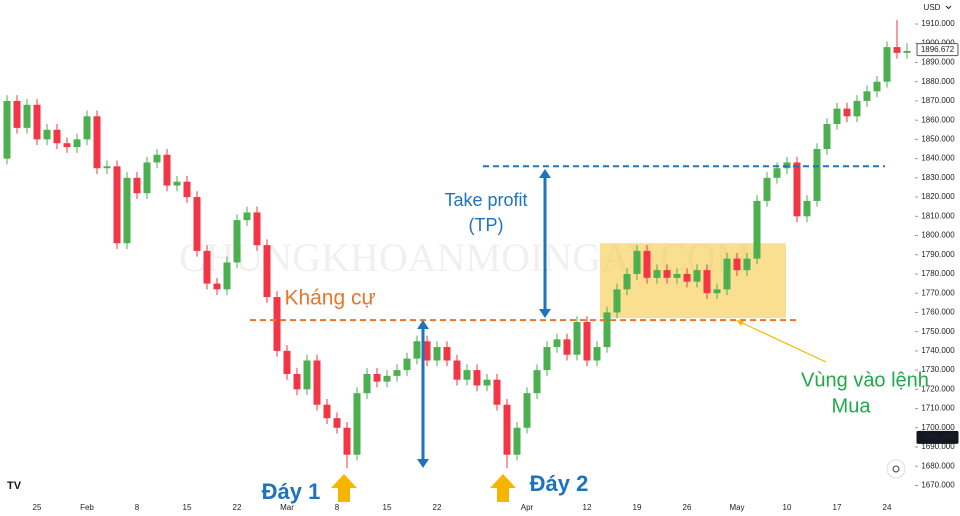  I want to click on resistance-label: Kháng cự, so click(329, 298).